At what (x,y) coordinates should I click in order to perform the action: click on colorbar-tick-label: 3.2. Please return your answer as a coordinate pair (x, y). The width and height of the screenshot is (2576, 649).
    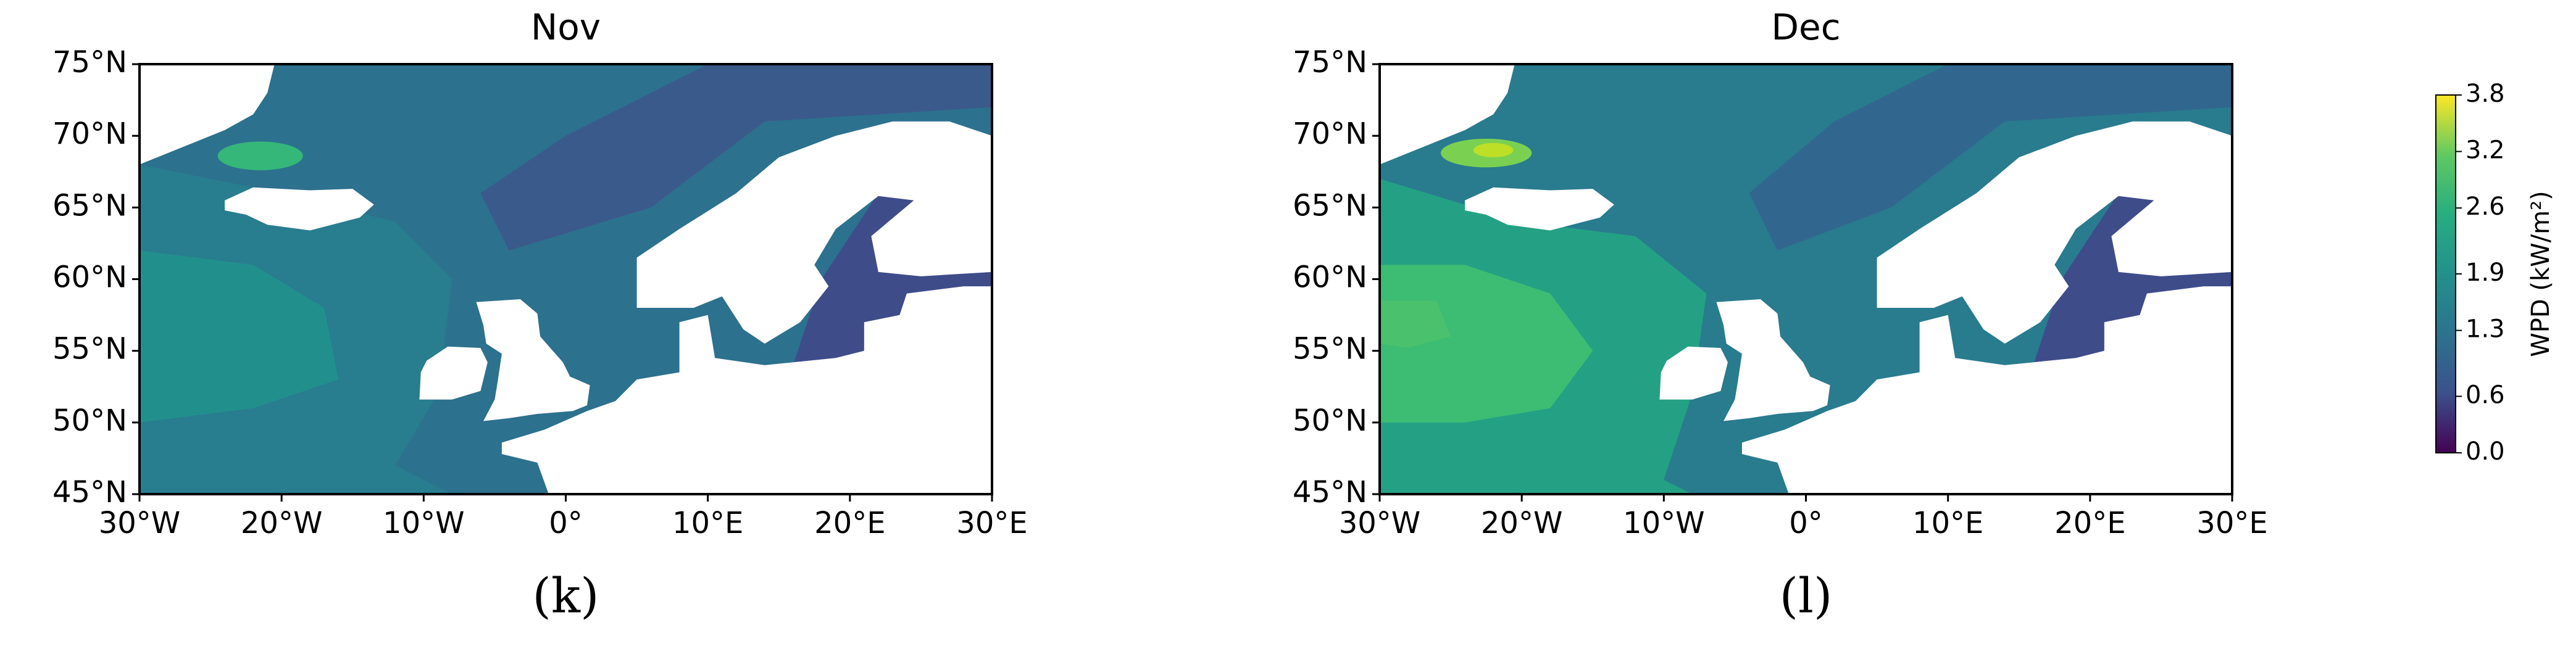
    Looking at the image, I should click on (2485, 150).